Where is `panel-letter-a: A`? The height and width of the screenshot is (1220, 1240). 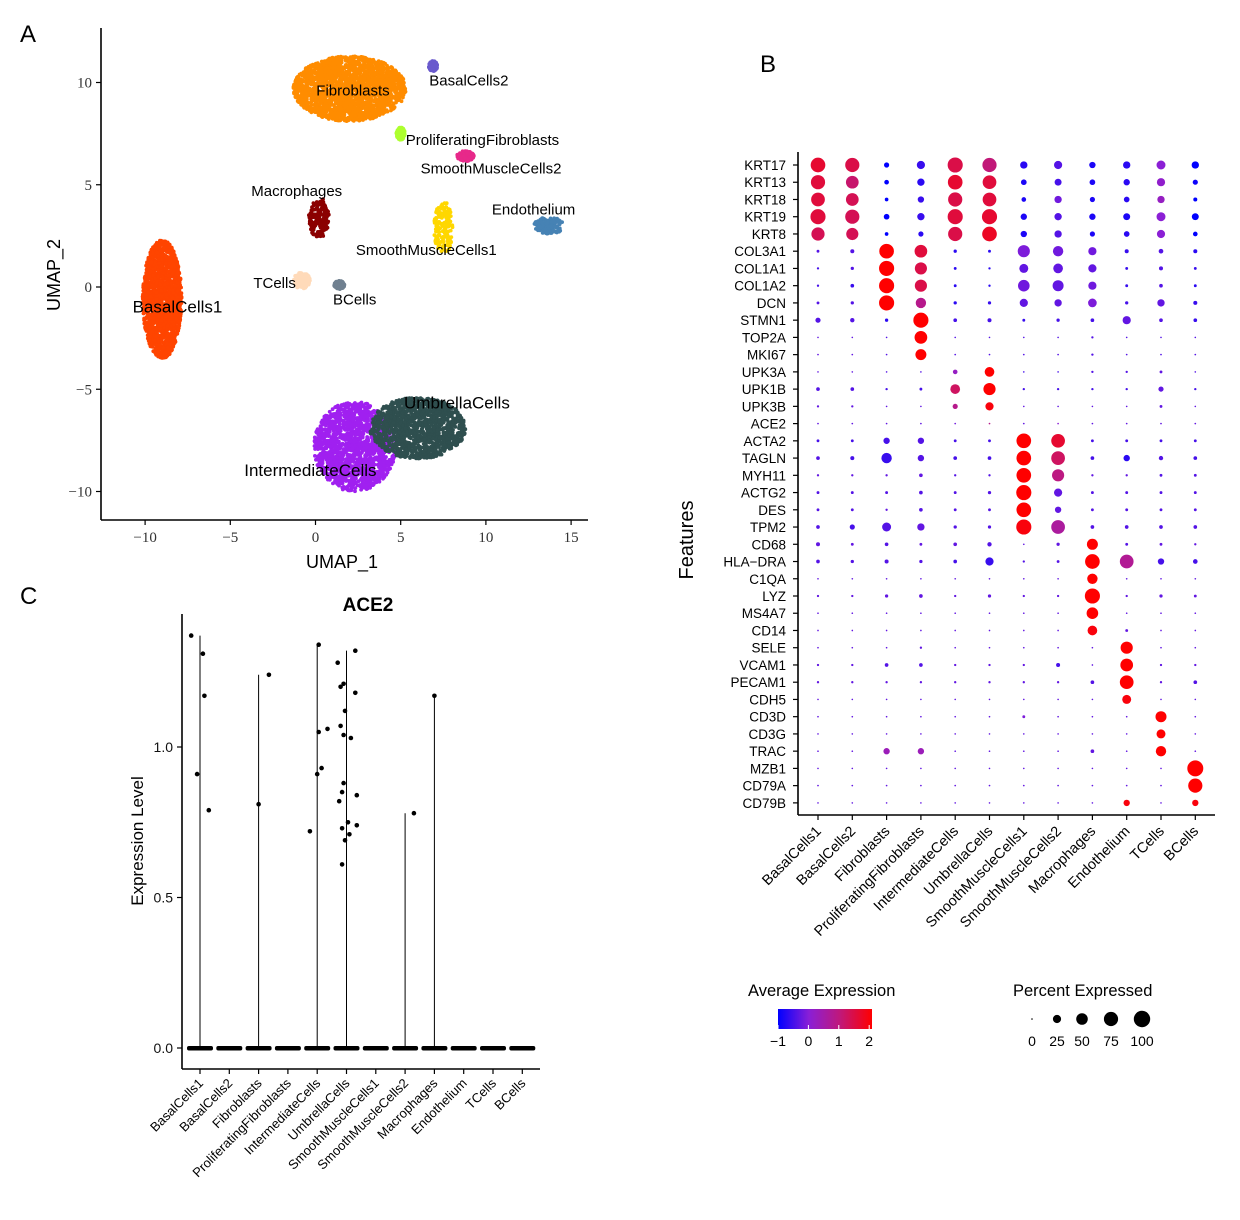
panel-letter-a: A is located at coordinates (28, 34).